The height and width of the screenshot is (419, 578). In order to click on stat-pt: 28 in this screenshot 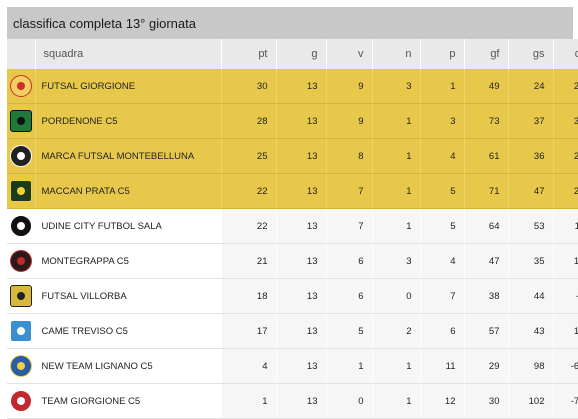, I will do `click(249, 121)`.